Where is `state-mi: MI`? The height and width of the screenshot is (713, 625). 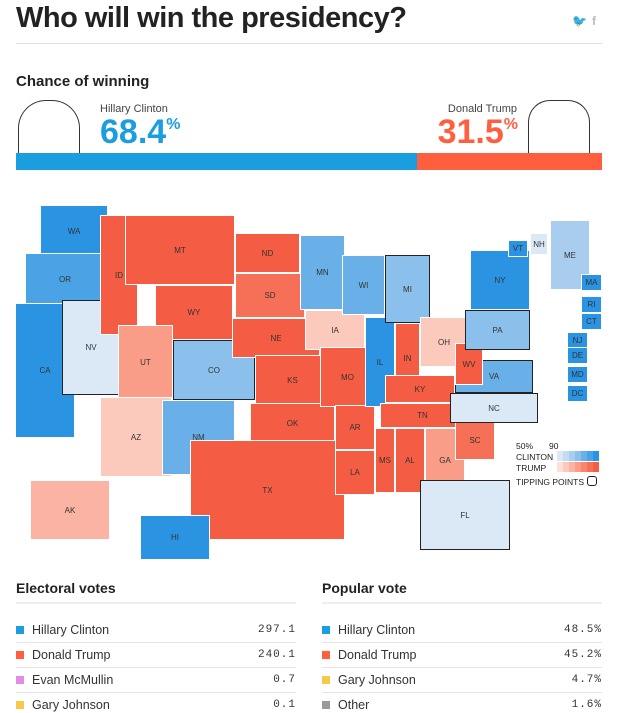 state-mi: MI is located at coordinates (407, 289).